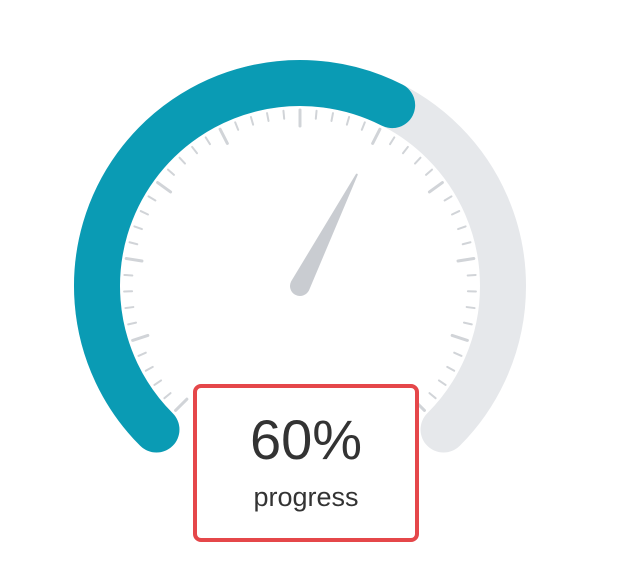  I want to click on gauge-value-label: 60%, so click(306, 439).